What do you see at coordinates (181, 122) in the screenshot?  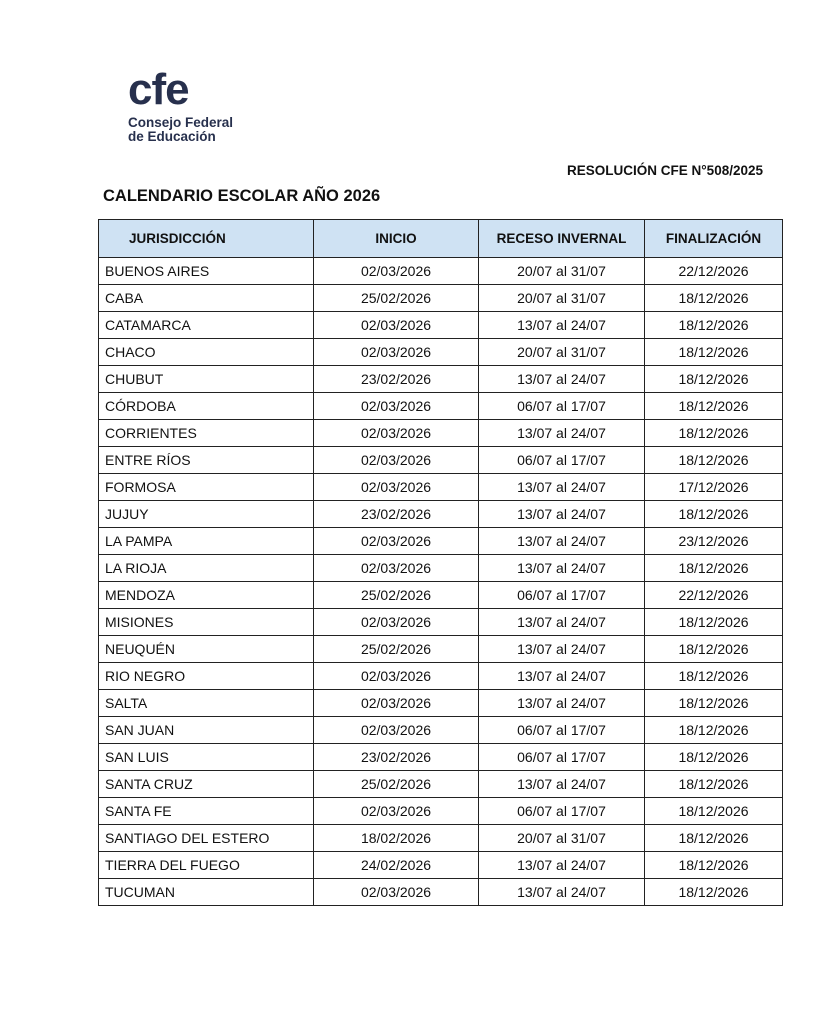 I see `logo-line-1: Consejo Federal` at bounding box center [181, 122].